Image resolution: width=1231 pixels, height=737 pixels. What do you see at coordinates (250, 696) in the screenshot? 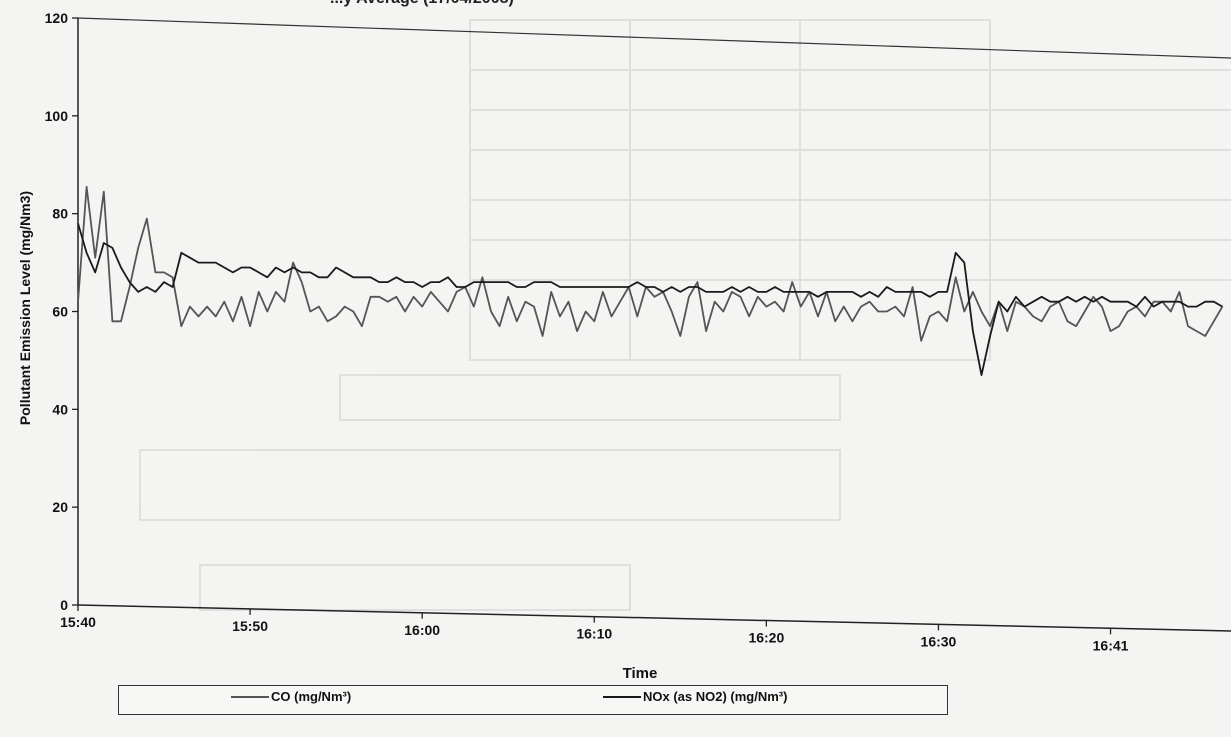
I see `legend-swatch-co` at bounding box center [250, 696].